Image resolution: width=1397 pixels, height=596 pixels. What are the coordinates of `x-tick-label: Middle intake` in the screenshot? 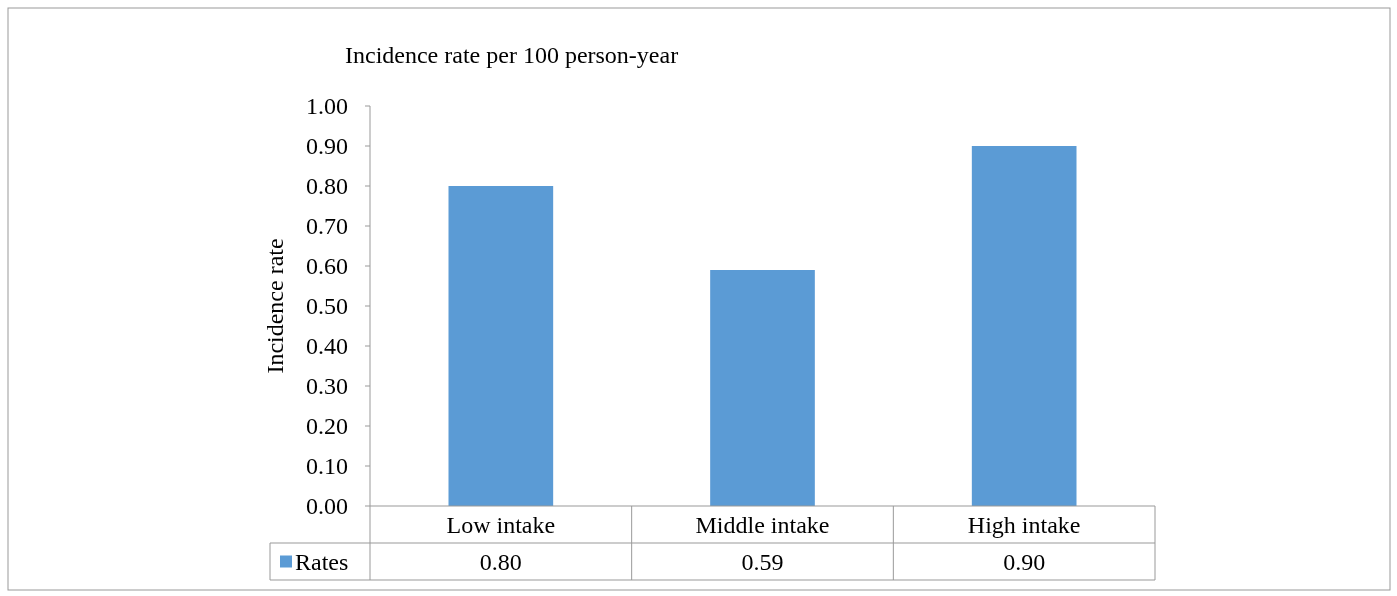 It's located at (762, 524).